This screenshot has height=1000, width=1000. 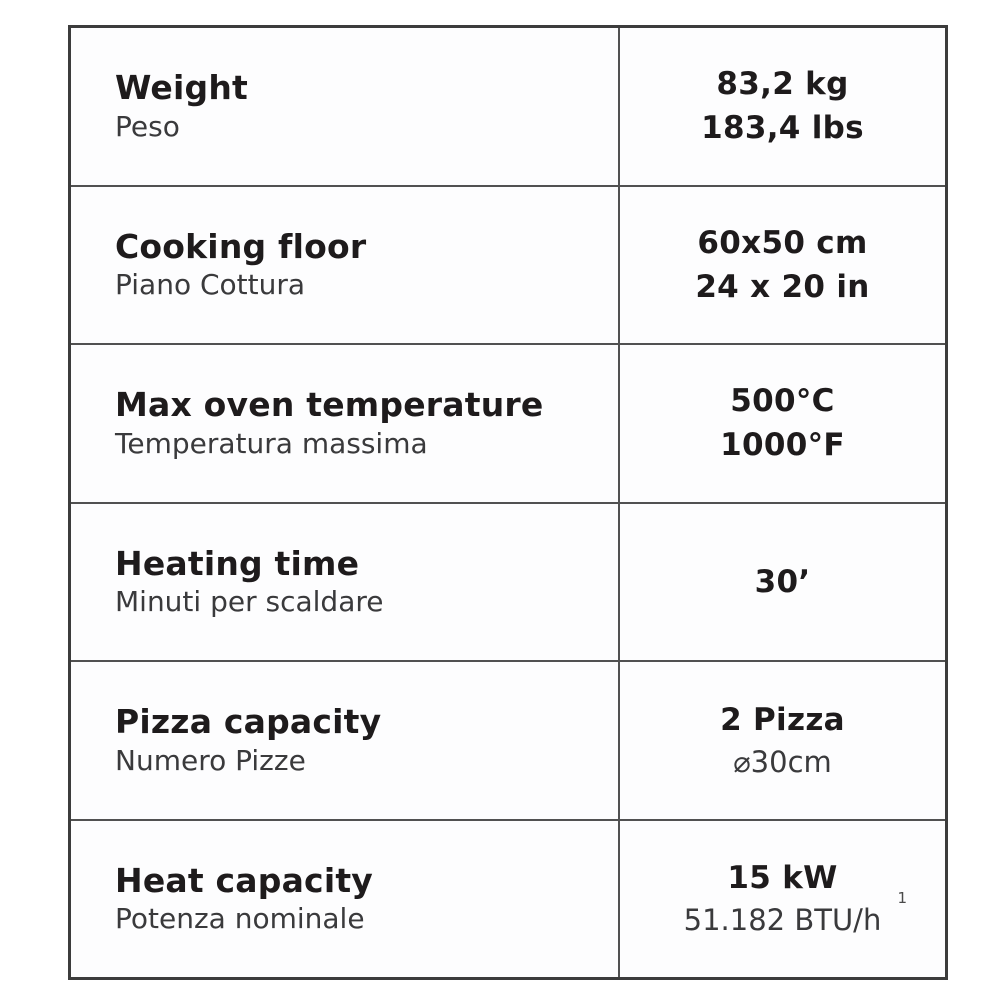 I want to click on value-metric: 83,2 kg, so click(x=782, y=84).